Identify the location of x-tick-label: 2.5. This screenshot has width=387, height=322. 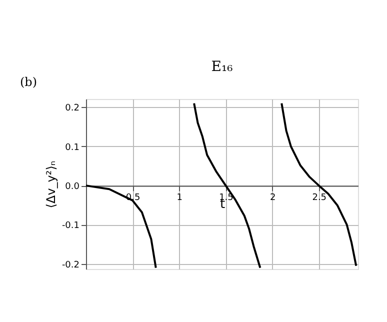
(319, 198).